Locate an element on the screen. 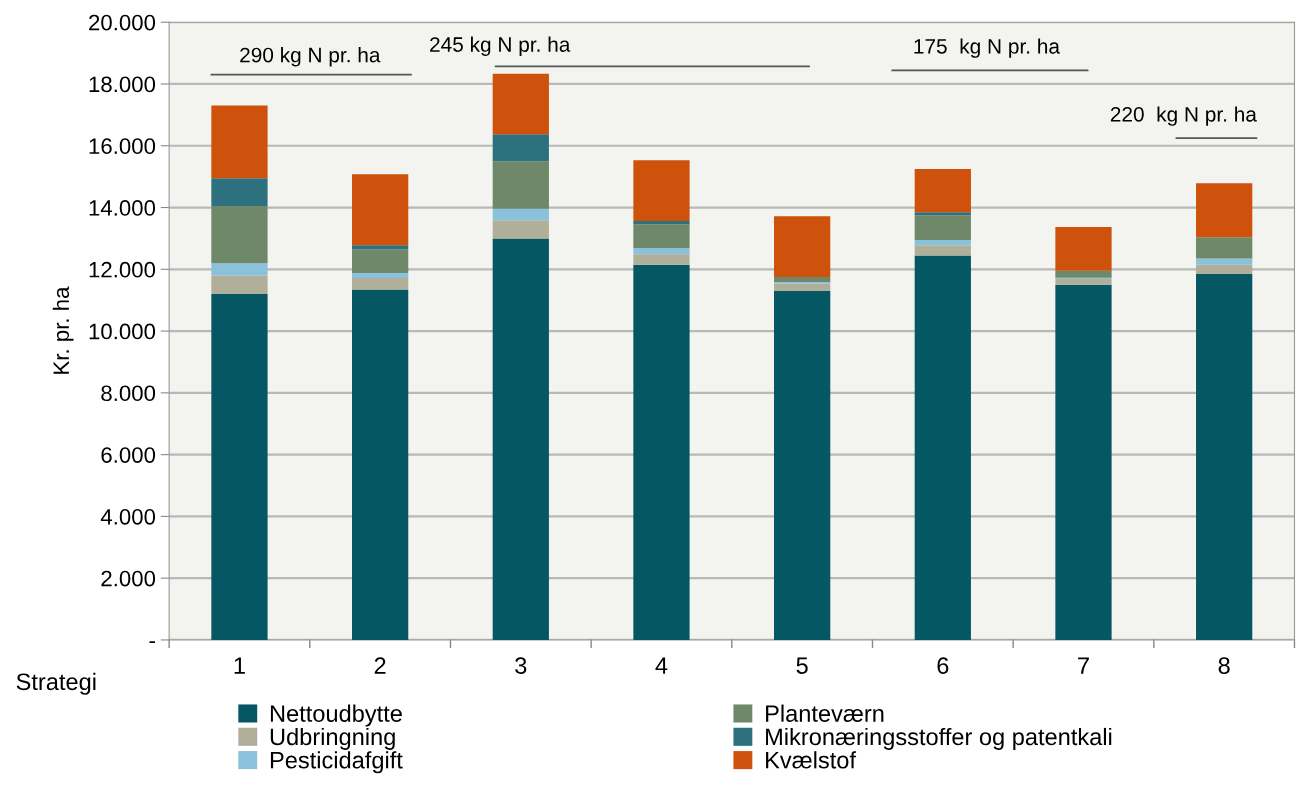 This screenshot has height=793, width=1301. annotation: 290 kg N pr. ha is located at coordinates (310, 57).